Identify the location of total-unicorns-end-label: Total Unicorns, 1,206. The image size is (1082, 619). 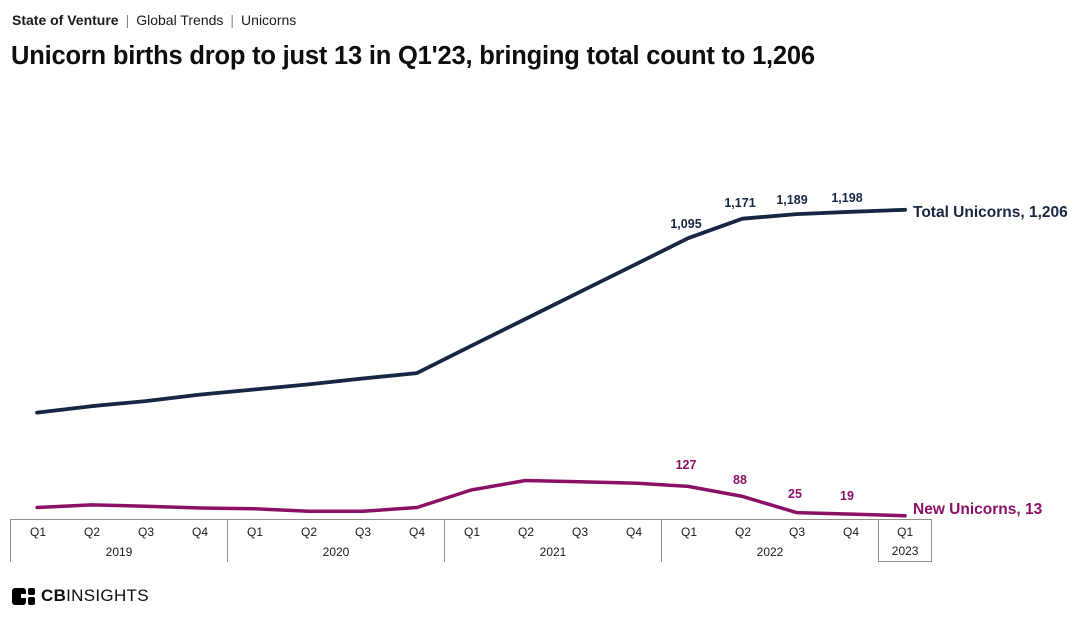
(990, 212).